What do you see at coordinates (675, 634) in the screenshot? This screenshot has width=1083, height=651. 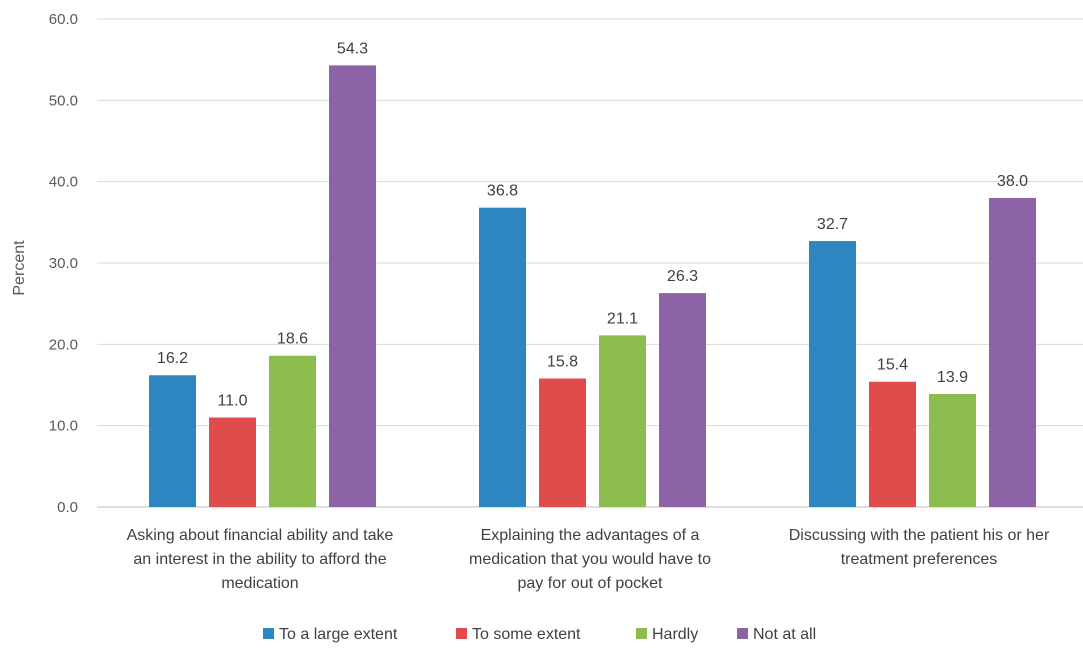 I see `legend-label: Hardly` at bounding box center [675, 634].